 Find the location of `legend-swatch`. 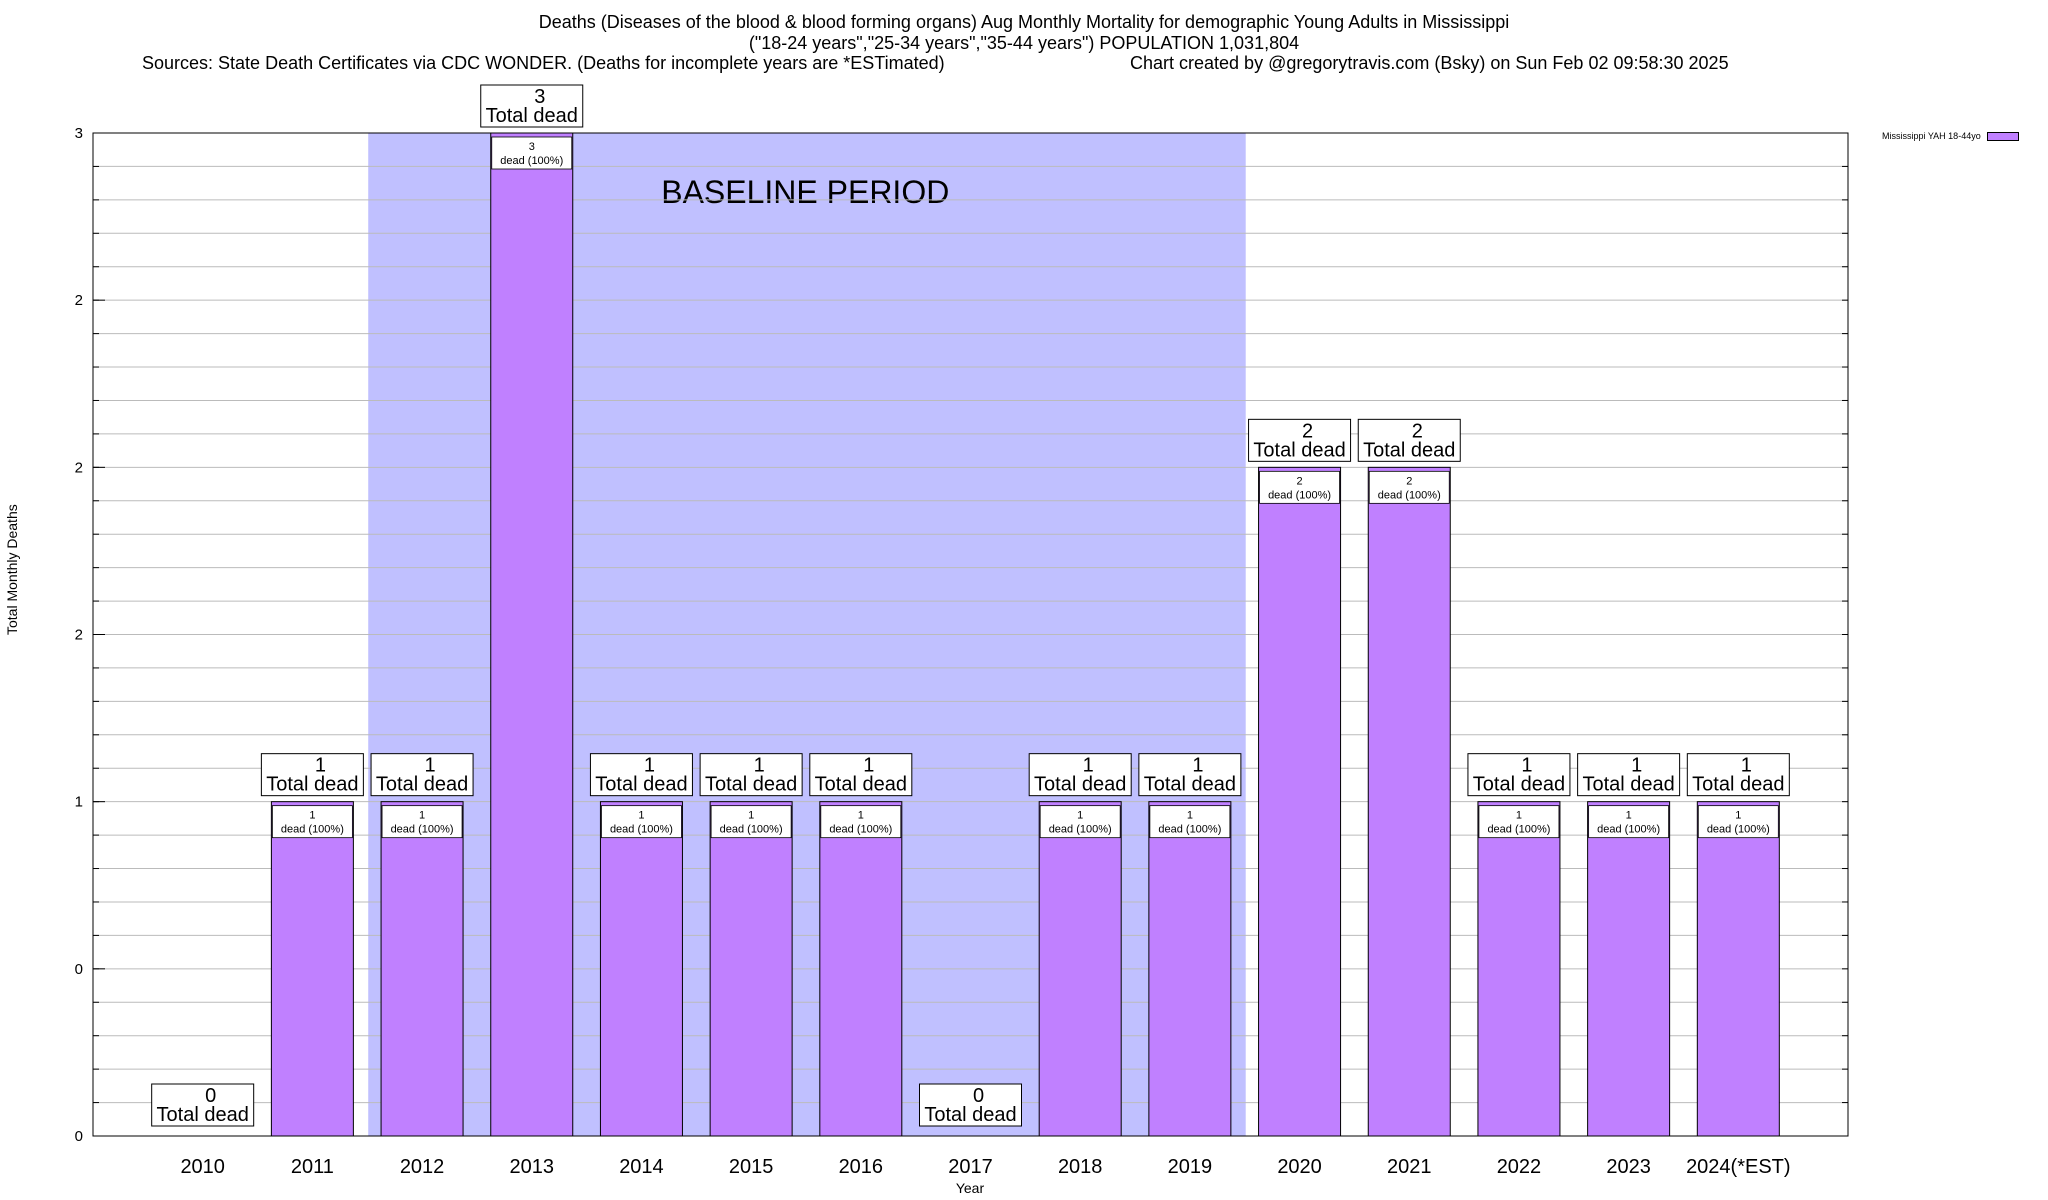

legend-swatch is located at coordinates (2002, 136).